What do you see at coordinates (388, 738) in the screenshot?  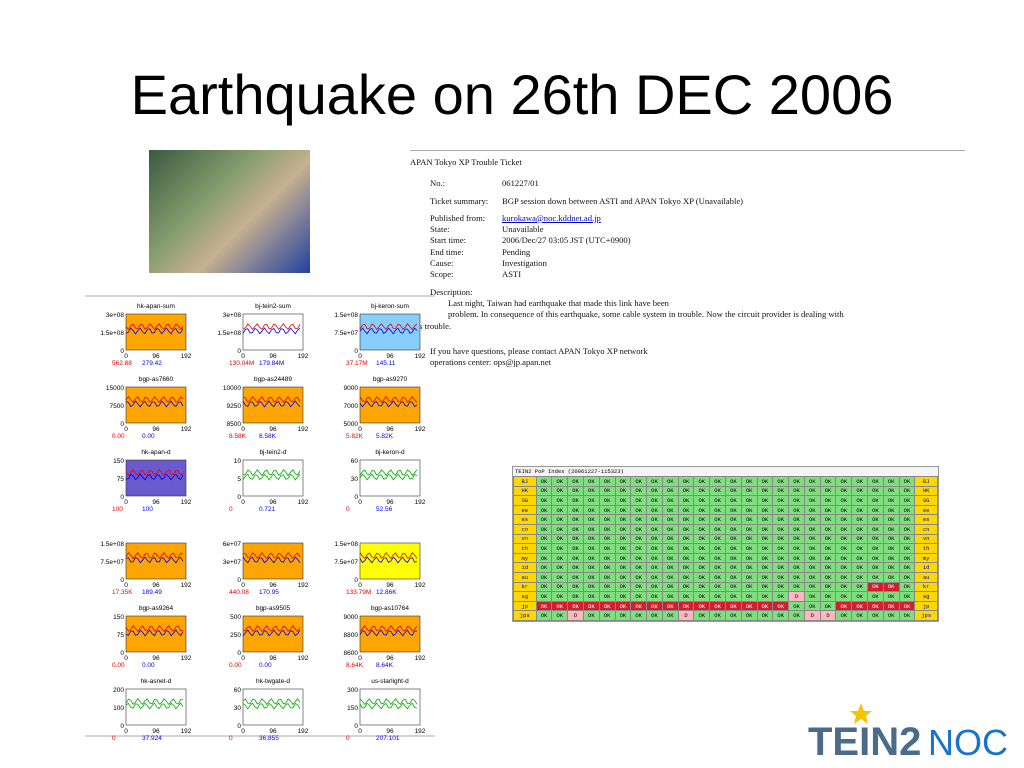 I see `current-value: 207.101` at bounding box center [388, 738].